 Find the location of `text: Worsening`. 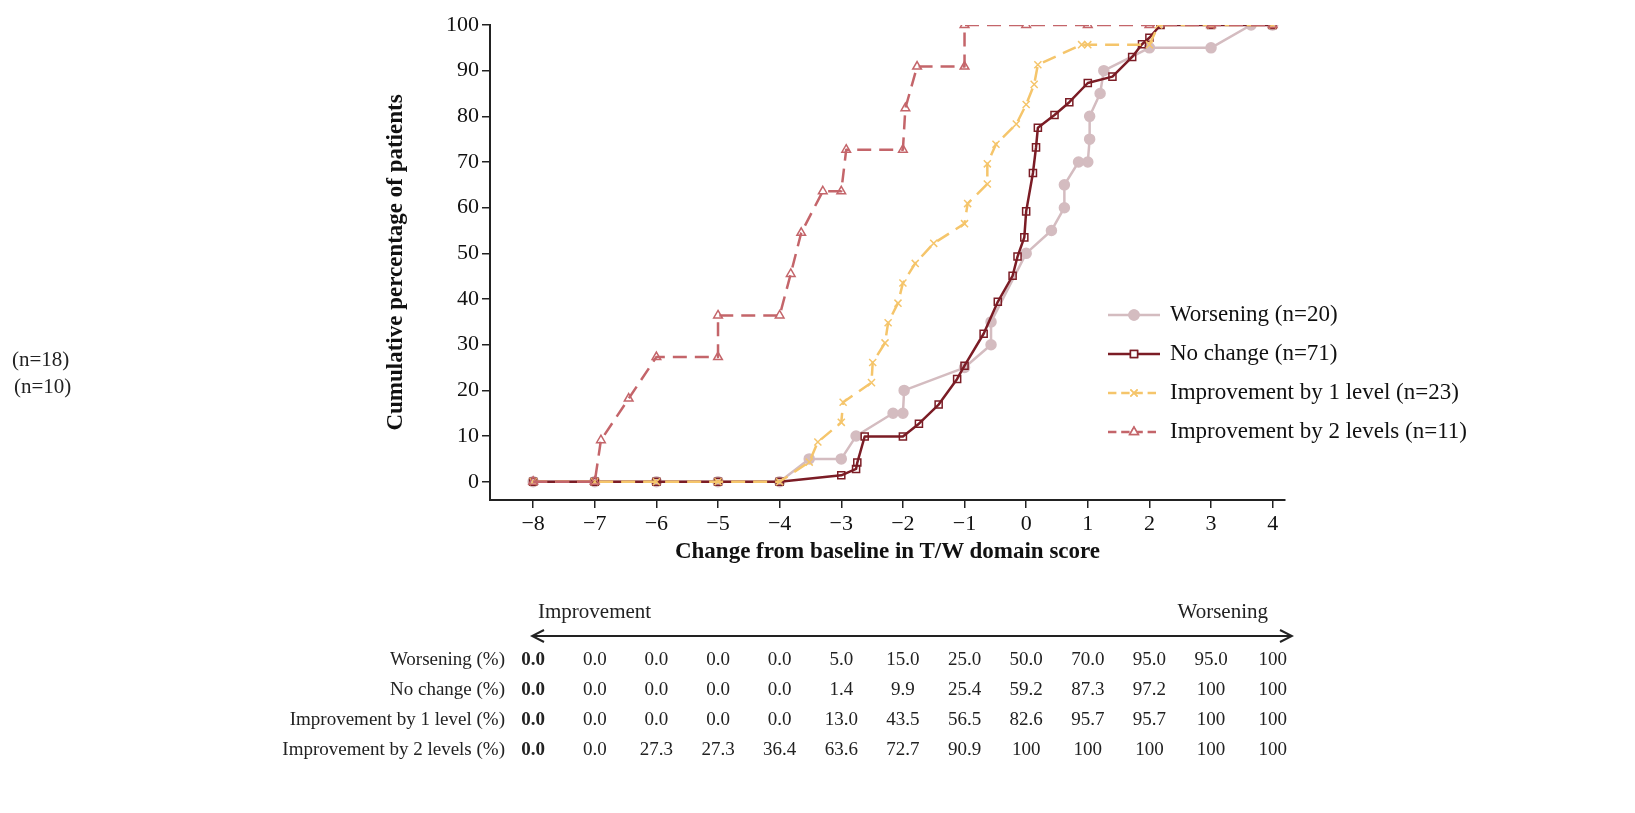

text: Worsening is located at coordinates (1223, 610).